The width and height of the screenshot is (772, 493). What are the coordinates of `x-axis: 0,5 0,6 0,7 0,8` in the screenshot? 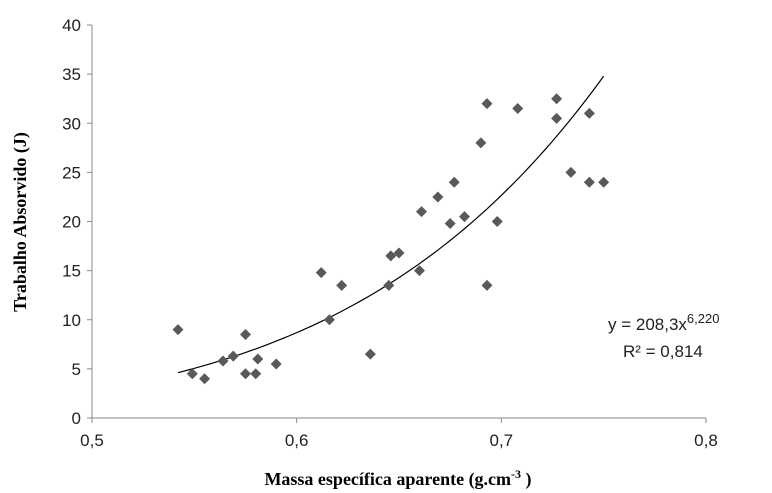 It's located at (399, 433).